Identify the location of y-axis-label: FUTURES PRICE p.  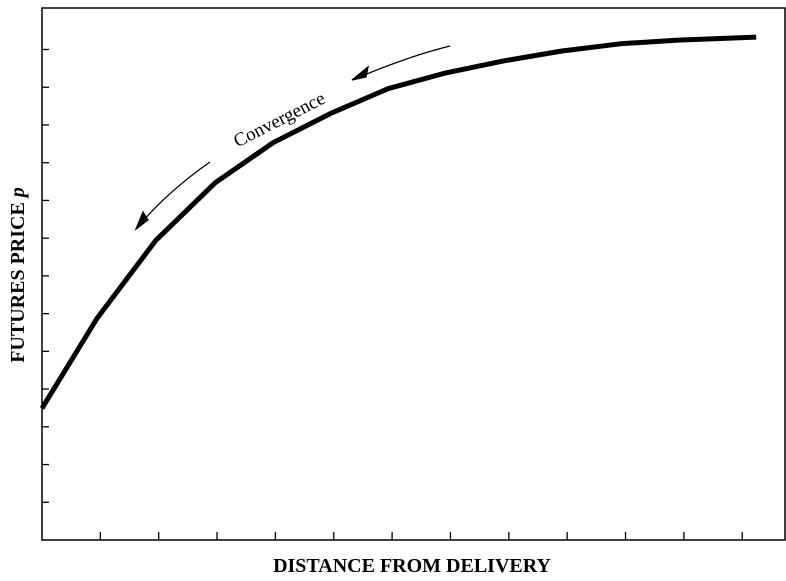
(18, 275).